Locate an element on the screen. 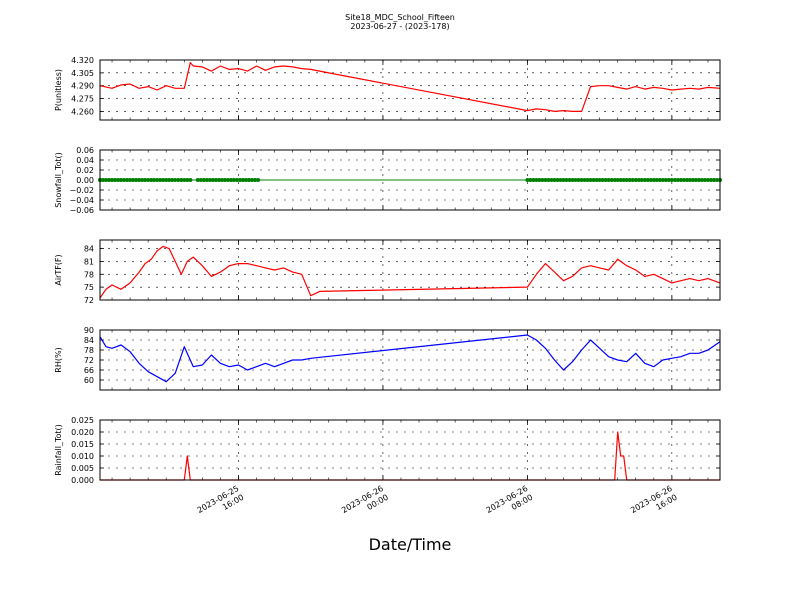  y-tick-label: −0.04 is located at coordinates (81, 200).